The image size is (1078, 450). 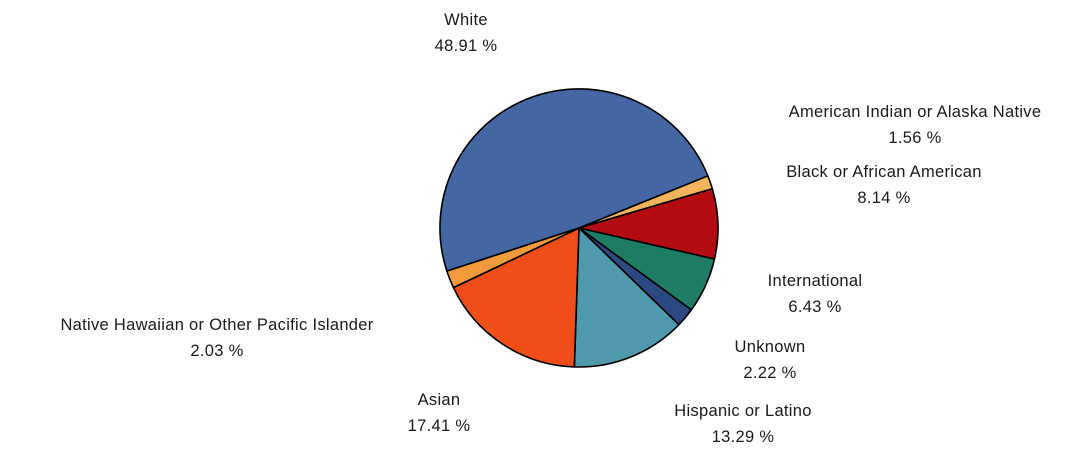 I want to click on label-white-name: White, so click(x=466, y=20).